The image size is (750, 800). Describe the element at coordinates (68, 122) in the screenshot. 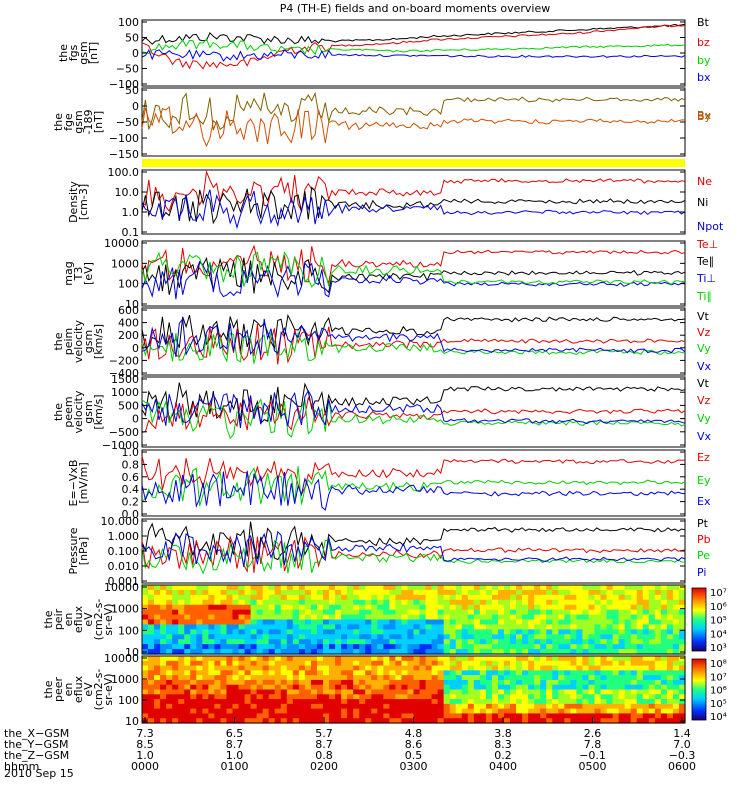

I see `y-axis-label-line: fge` at that location.